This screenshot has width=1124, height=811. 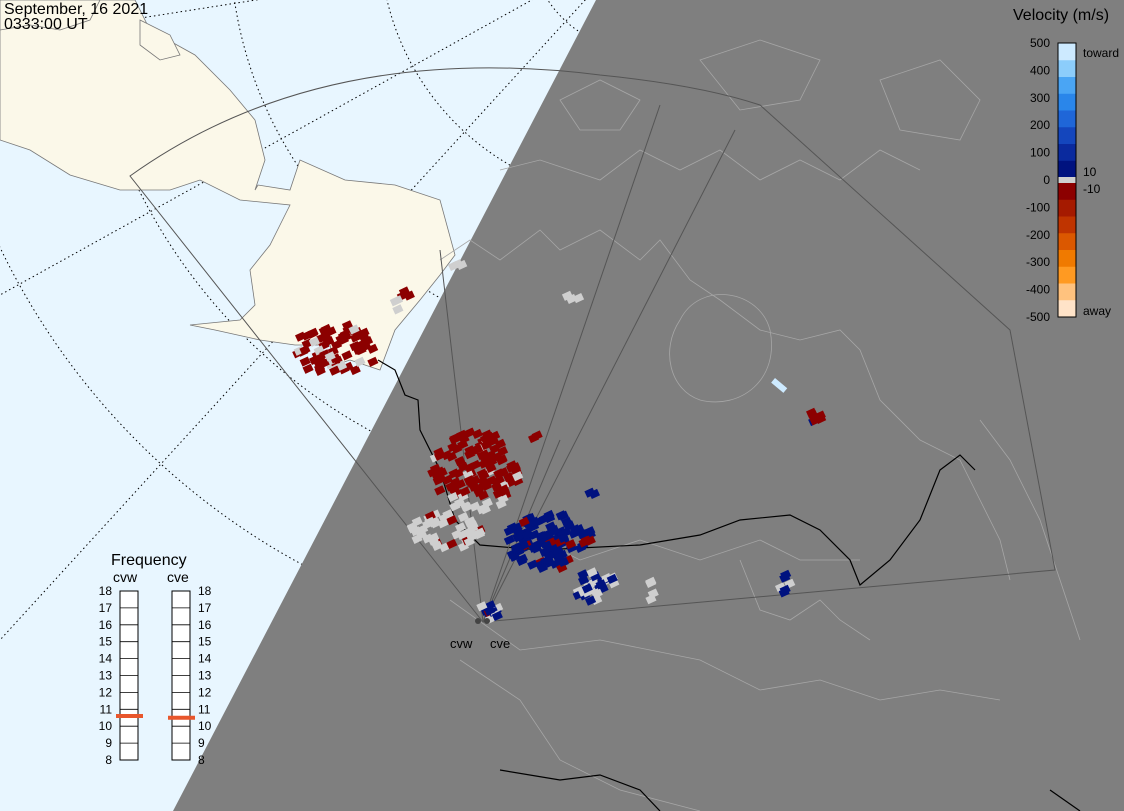 What do you see at coordinates (1090, 172) in the screenshot?
I see `colorbar-inner-label-positive: 10` at bounding box center [1090, 172].